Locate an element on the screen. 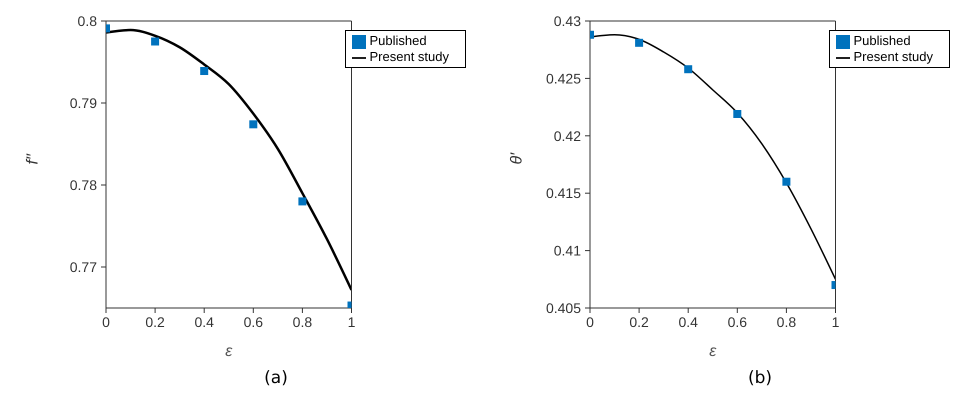  y-tick-label: 0.8 is located at coordinates (88, 20).